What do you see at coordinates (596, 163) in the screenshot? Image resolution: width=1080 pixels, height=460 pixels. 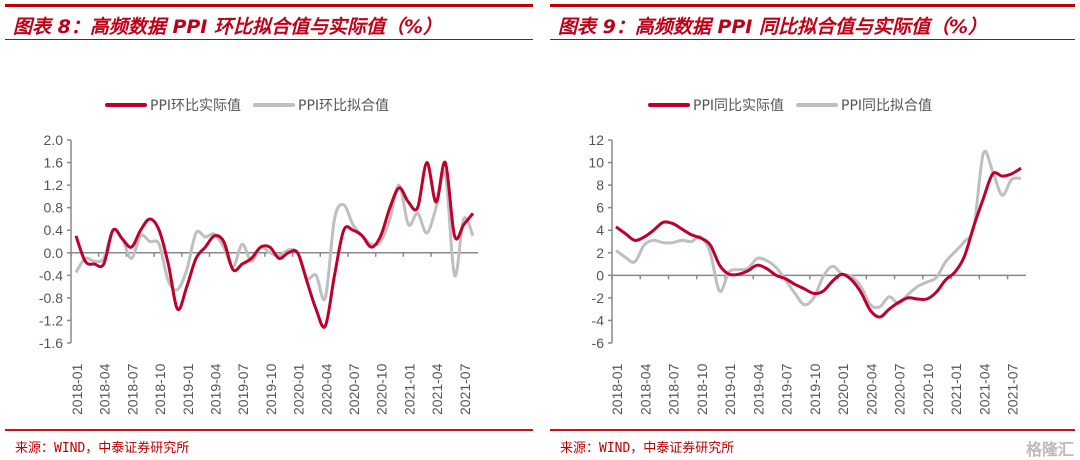 I see `y-tick-label: 10` at bounding box center [596, 163].